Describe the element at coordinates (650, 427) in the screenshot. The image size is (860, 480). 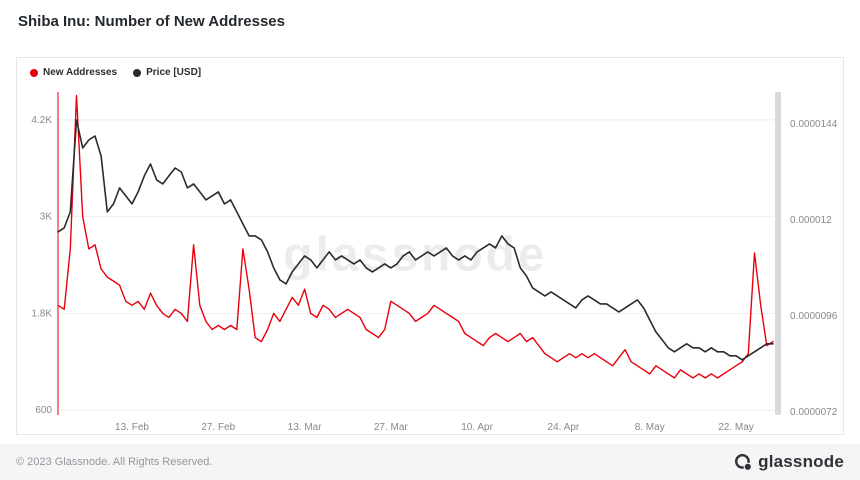
I see `x-axis-tick: 8. May` at that location.